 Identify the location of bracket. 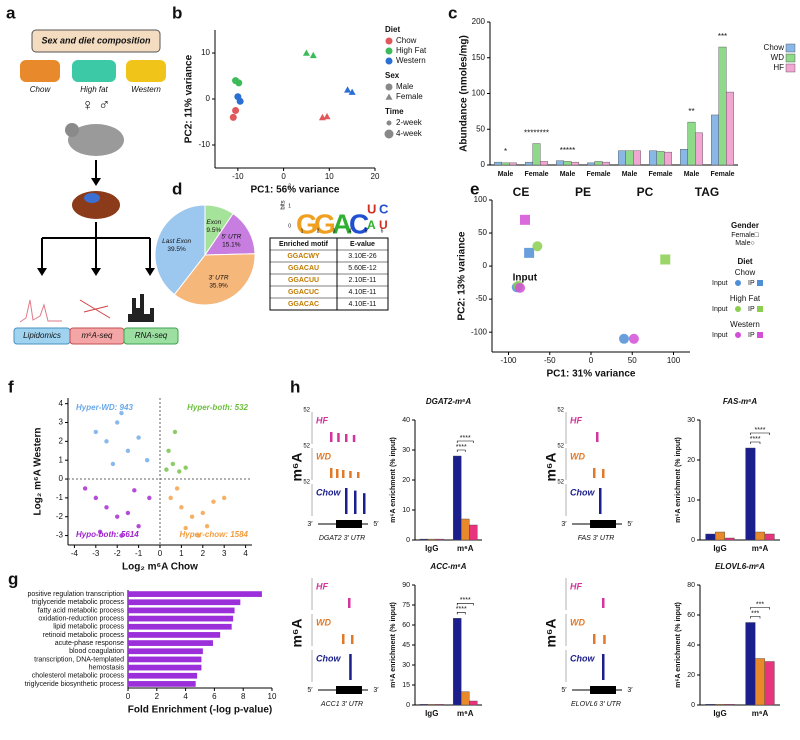
(755, 442).